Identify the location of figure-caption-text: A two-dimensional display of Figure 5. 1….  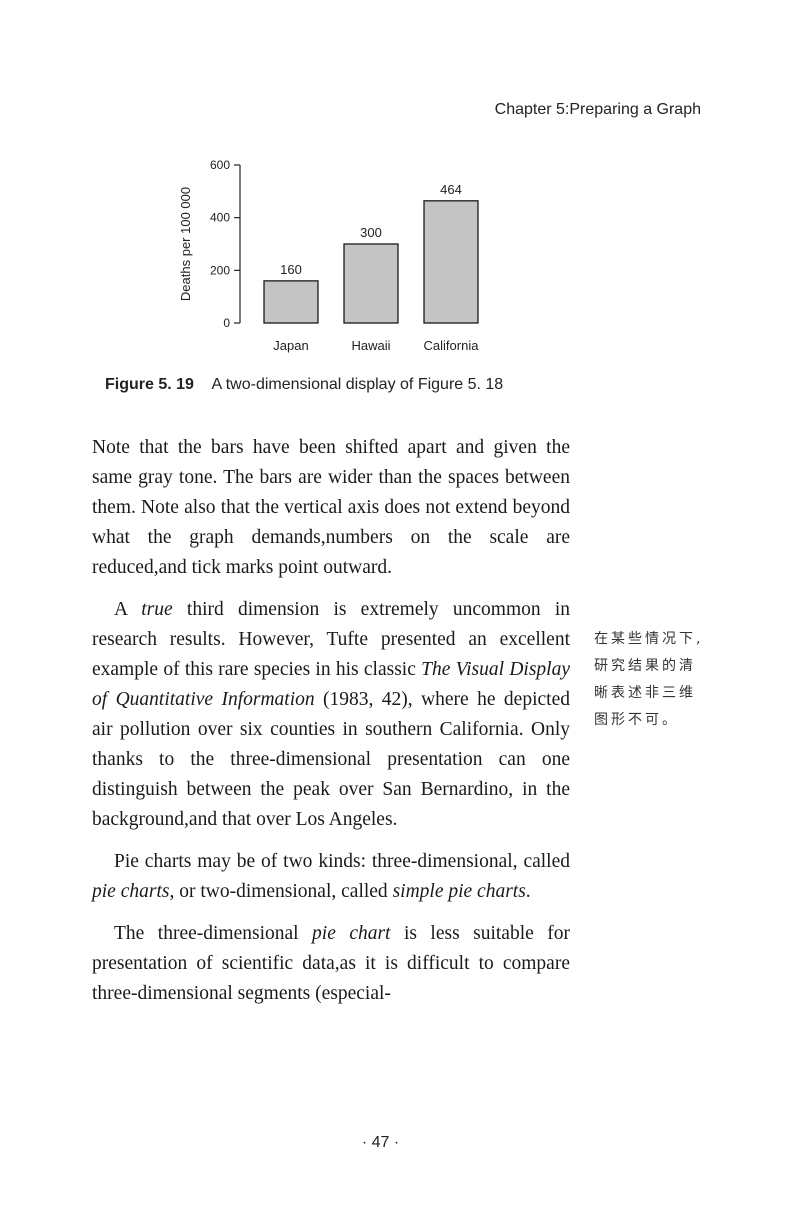
(357, 384).